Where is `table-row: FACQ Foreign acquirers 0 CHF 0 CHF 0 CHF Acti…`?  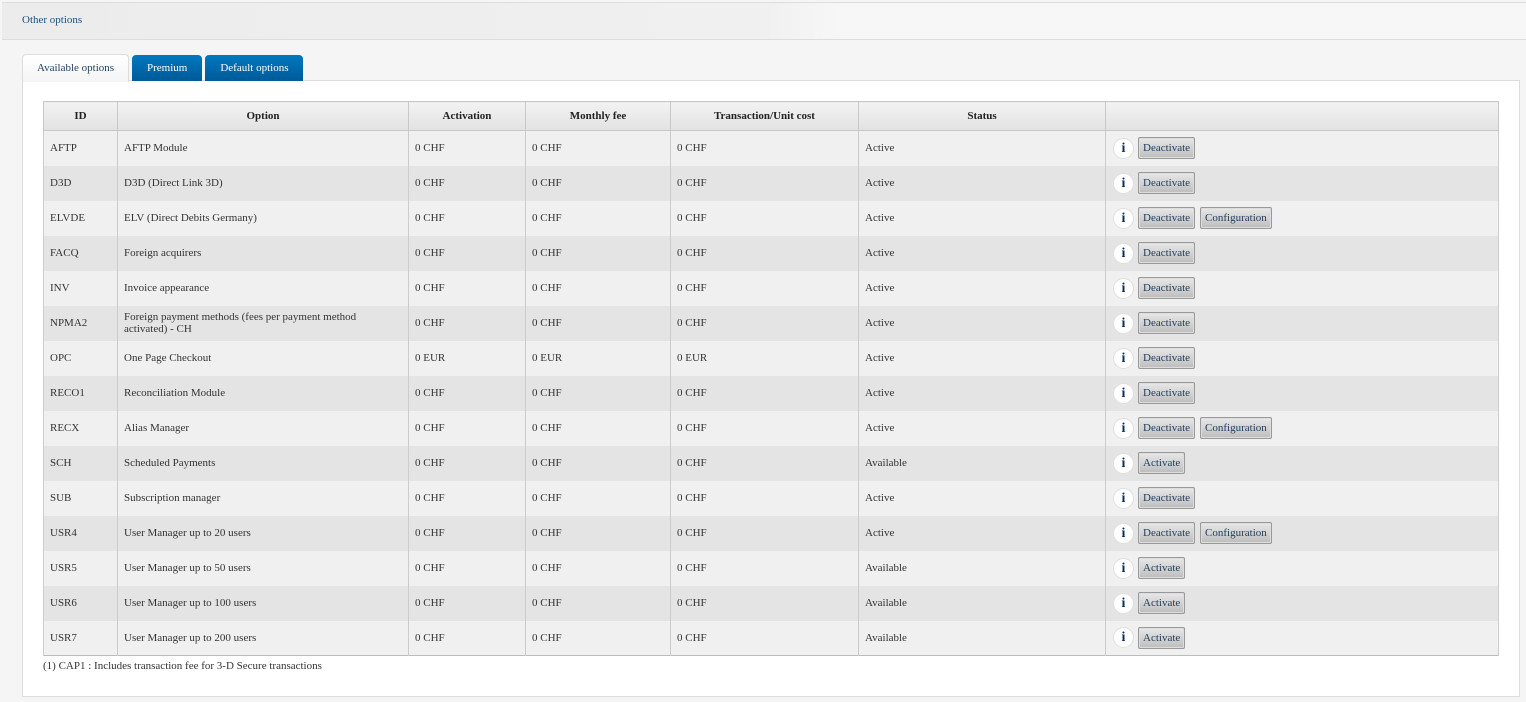
table-row: FACQ Foreign acquirers 0 CHF 0 CHF 0 CHF Acti… is located at coordinates (771, 253).